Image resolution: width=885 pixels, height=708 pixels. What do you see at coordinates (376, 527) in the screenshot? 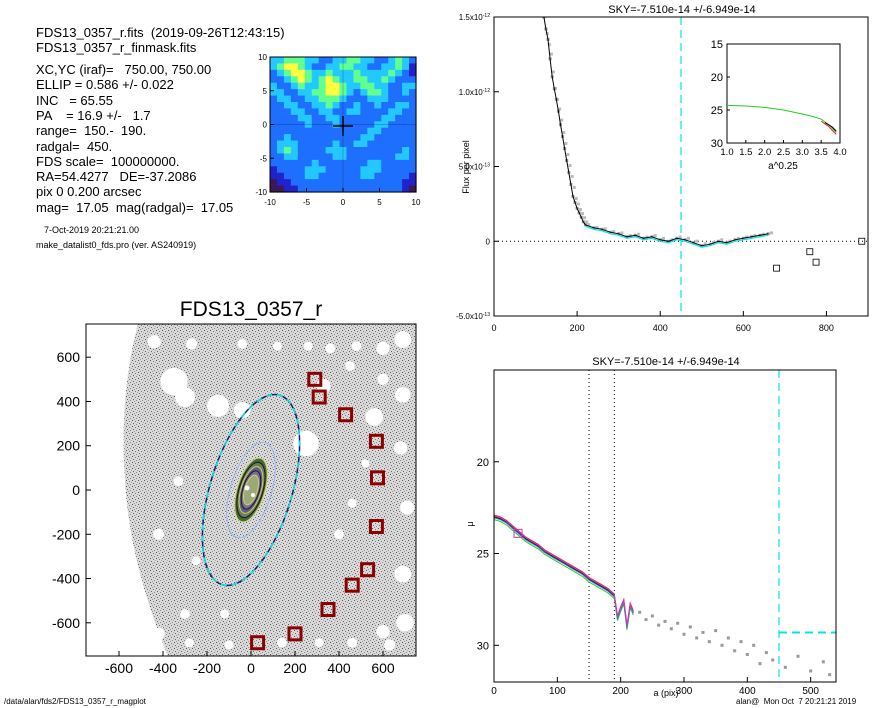
I see `mask-box` at bounding box center [376, 527].